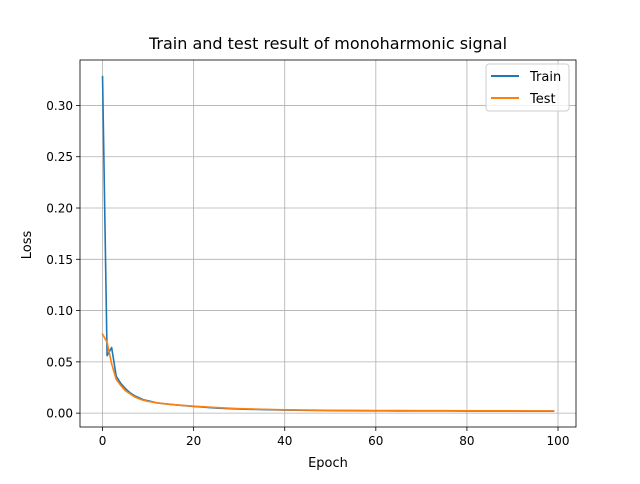  Describe the element at coordinates (375, 441) in the screenshot. I see `x-tick-label: 60` at that location.